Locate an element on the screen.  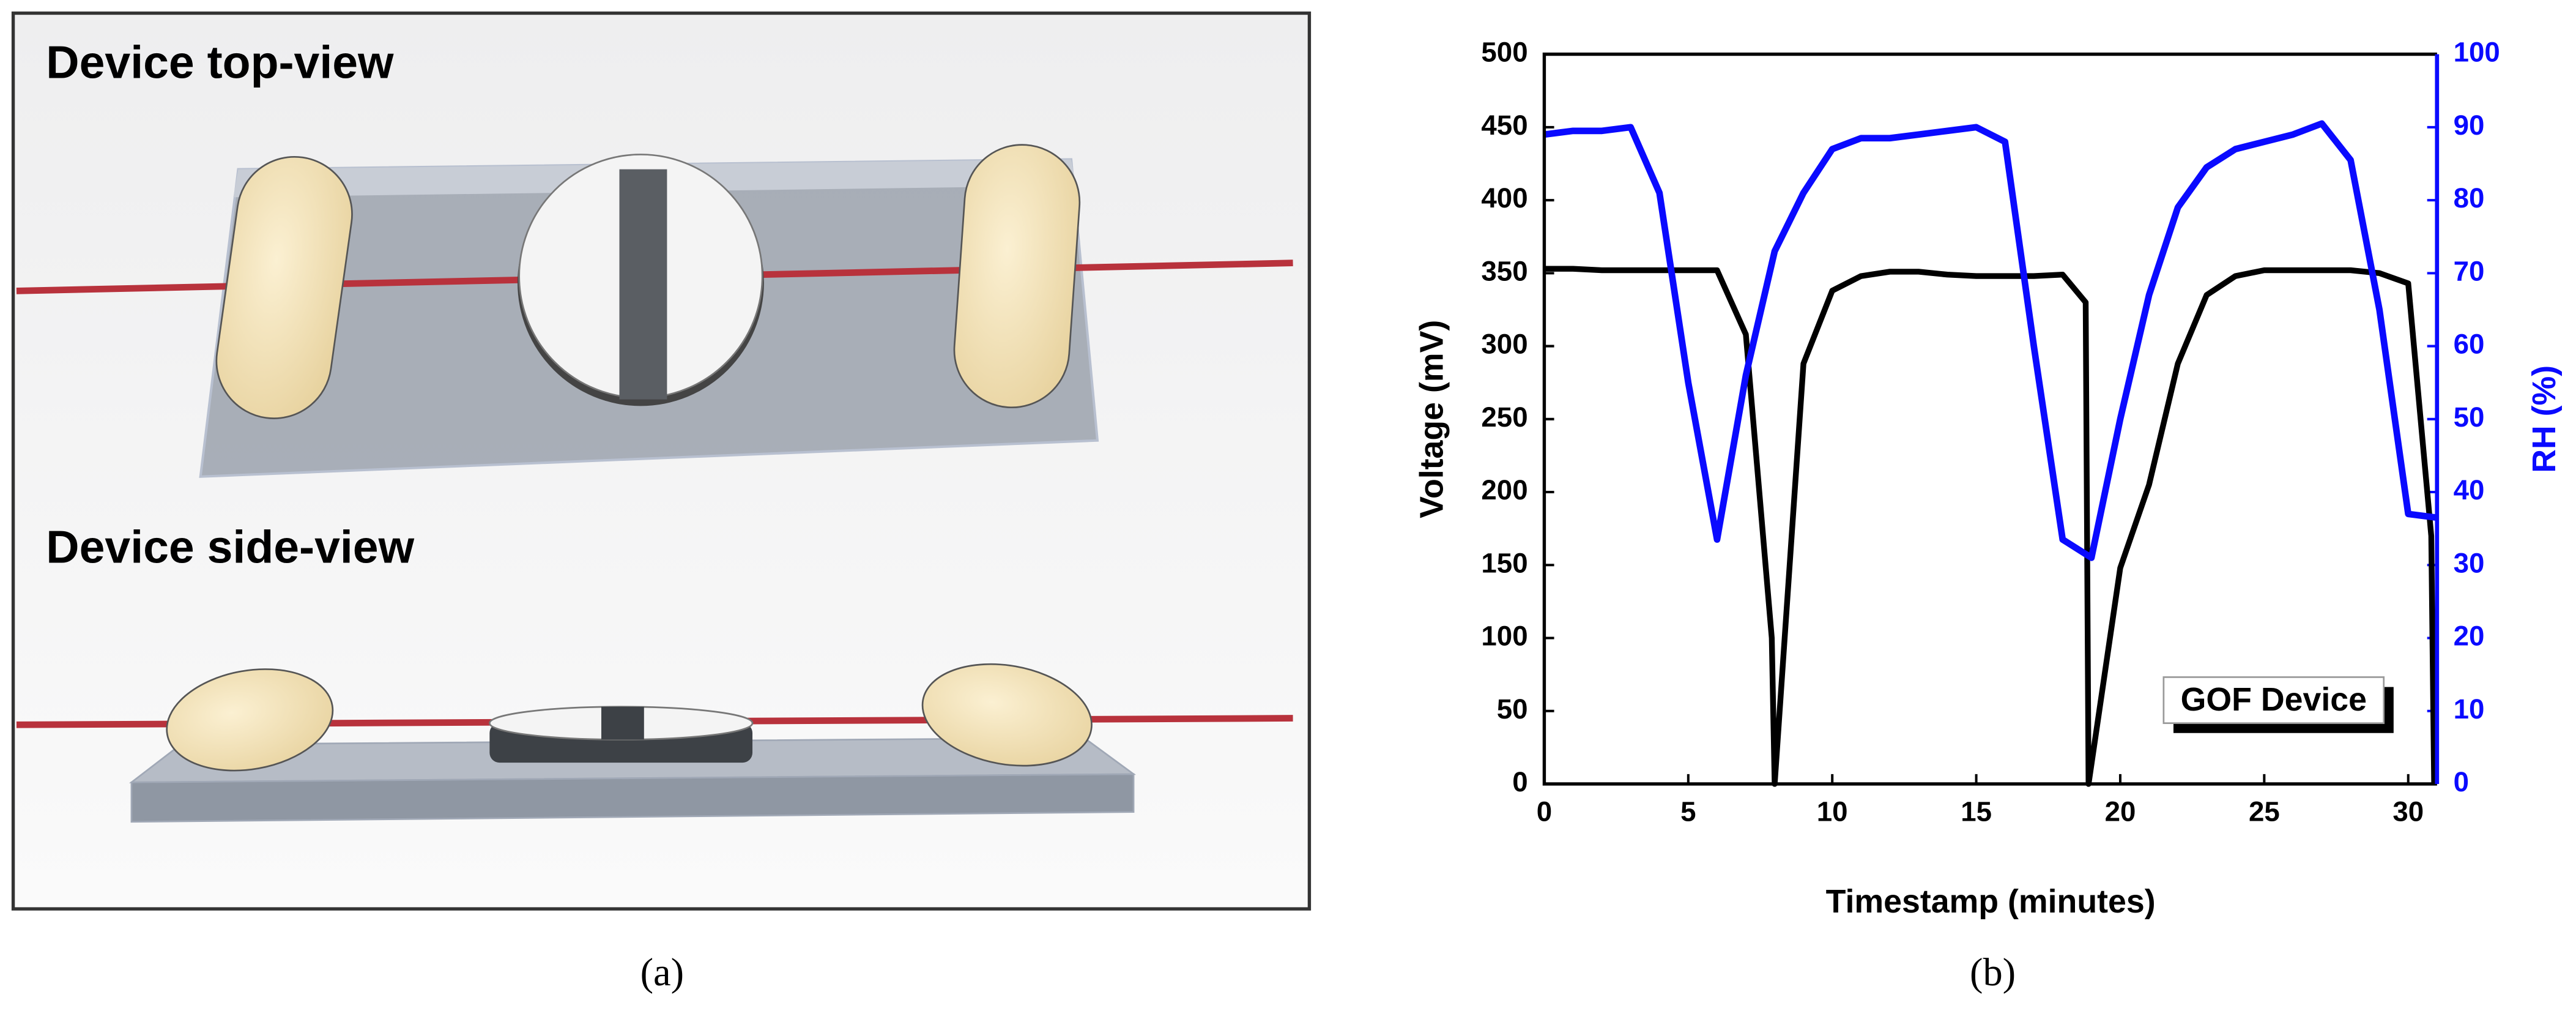
x-tick-label: 5 is located at coordinates (1688, 812).